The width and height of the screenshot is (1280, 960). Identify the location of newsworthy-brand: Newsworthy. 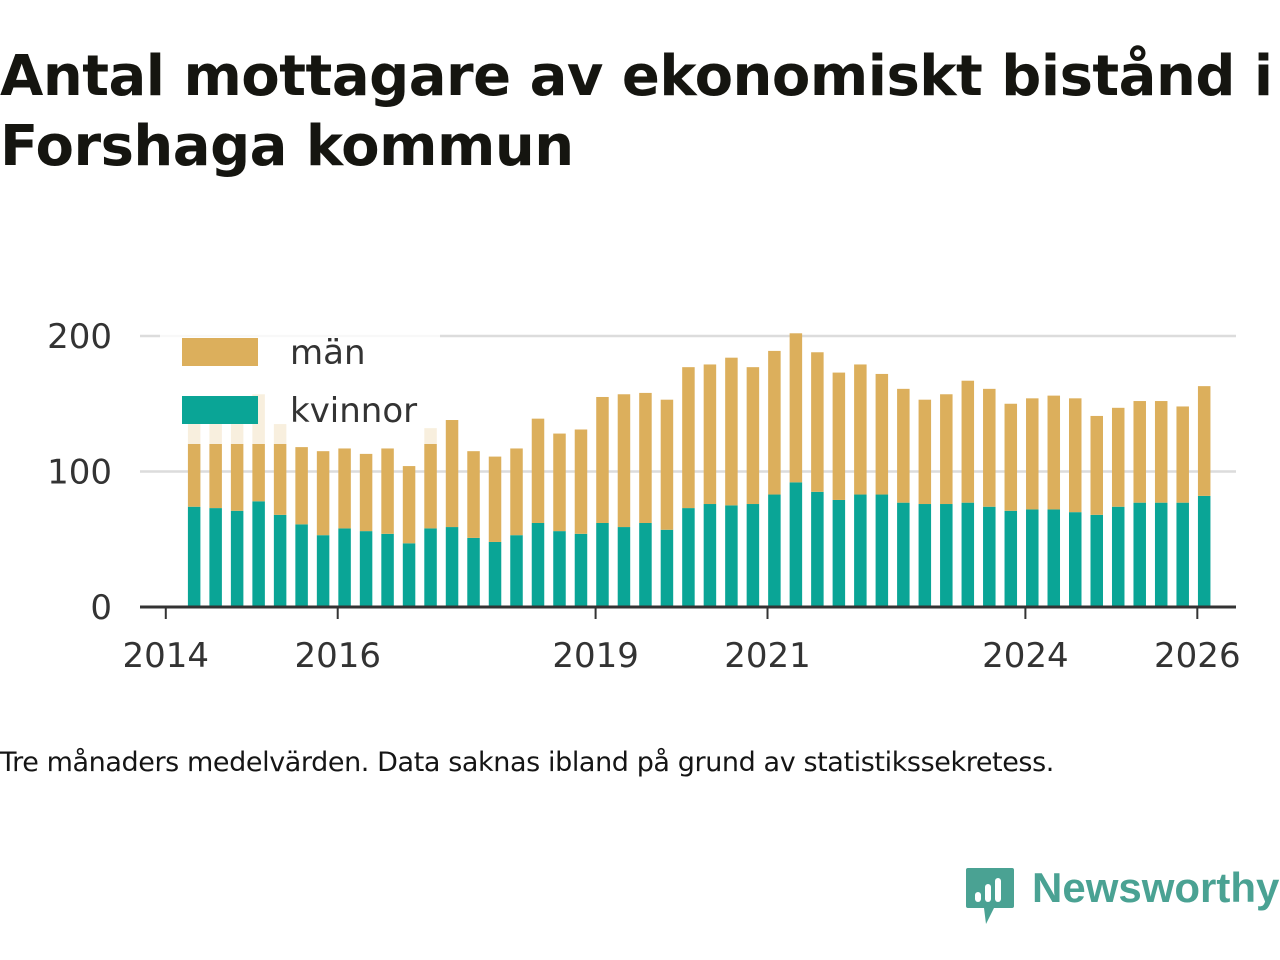
(1122, 895).